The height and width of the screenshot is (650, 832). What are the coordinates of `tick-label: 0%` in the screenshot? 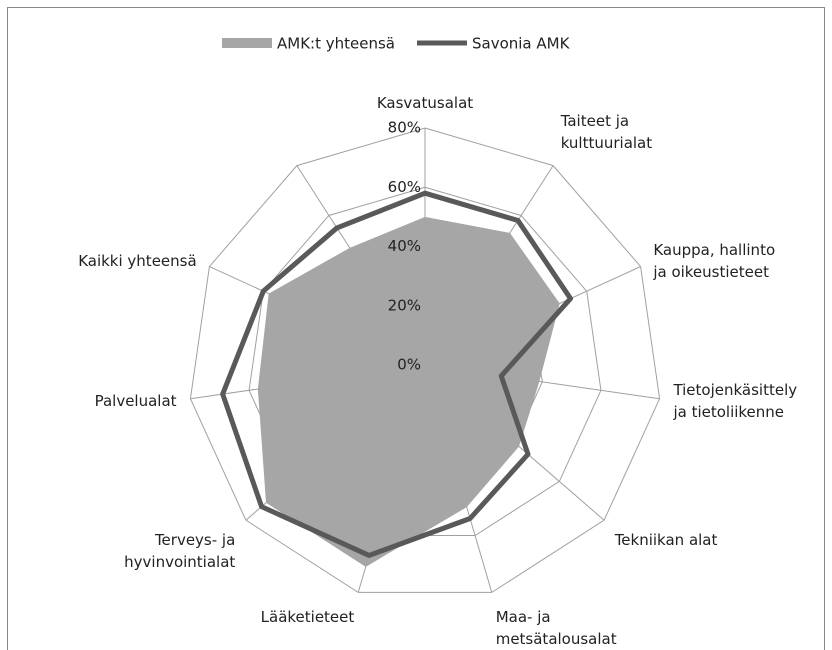 It's located at (409, 365).